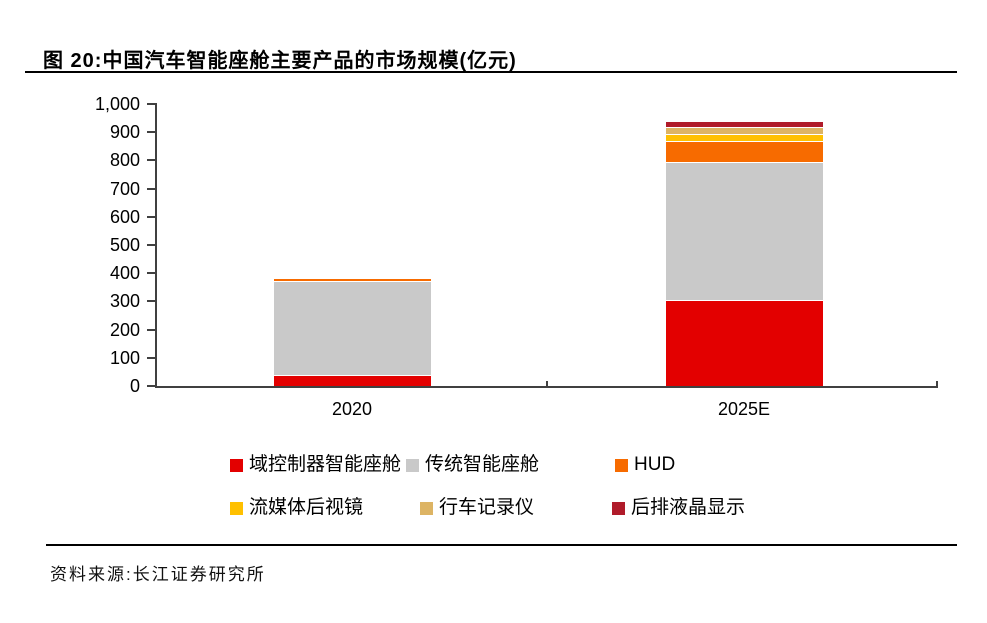 The height and width of the screenshot is (623, 987). What do you see at coordinates (325, 464) in the screenshot?
I see `legend-label: 域控制器智能座舱` at bounding box center [325, 464].